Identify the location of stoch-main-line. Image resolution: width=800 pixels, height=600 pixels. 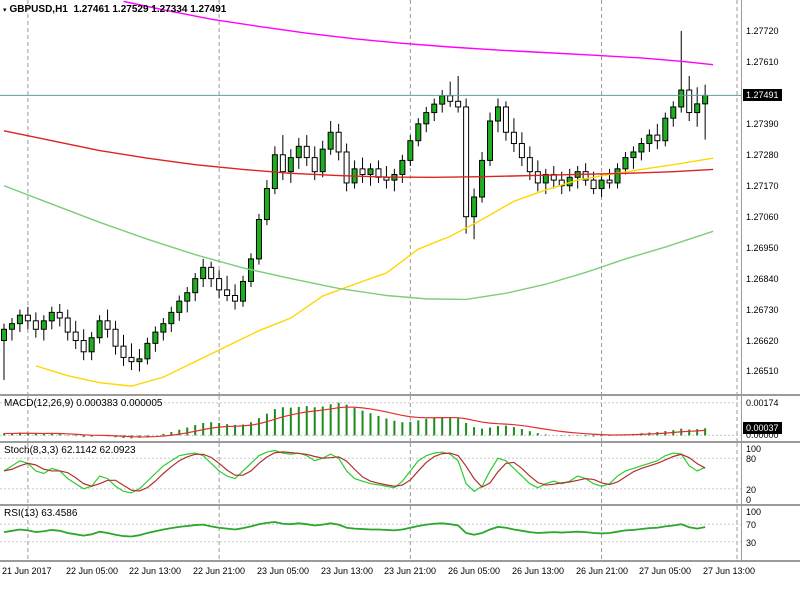
(354, 471).